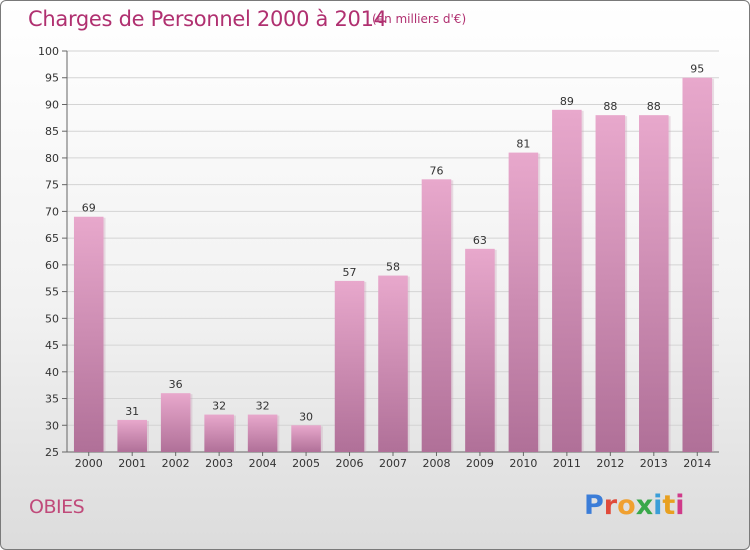  What do you see at coordinates (176, 463) in the screenshot?
I see `x-tick-label: 2002` at bounding box center [176, 463].